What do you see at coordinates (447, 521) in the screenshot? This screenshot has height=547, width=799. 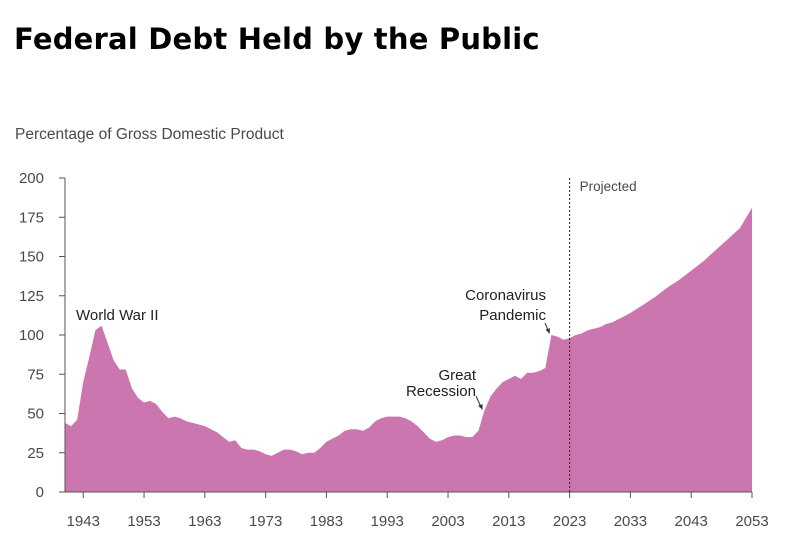 I see `x-tick-label: 2003` at bounding box center [447, 521].